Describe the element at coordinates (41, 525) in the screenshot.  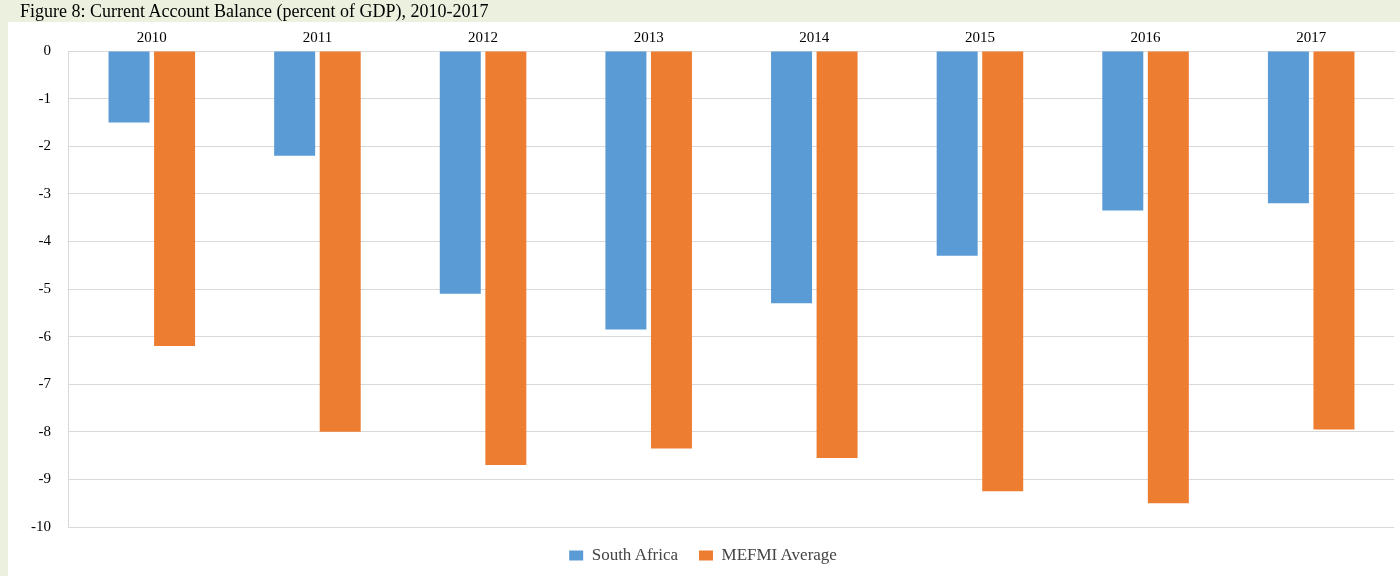
I see `y-tick-label: -10` at that location.